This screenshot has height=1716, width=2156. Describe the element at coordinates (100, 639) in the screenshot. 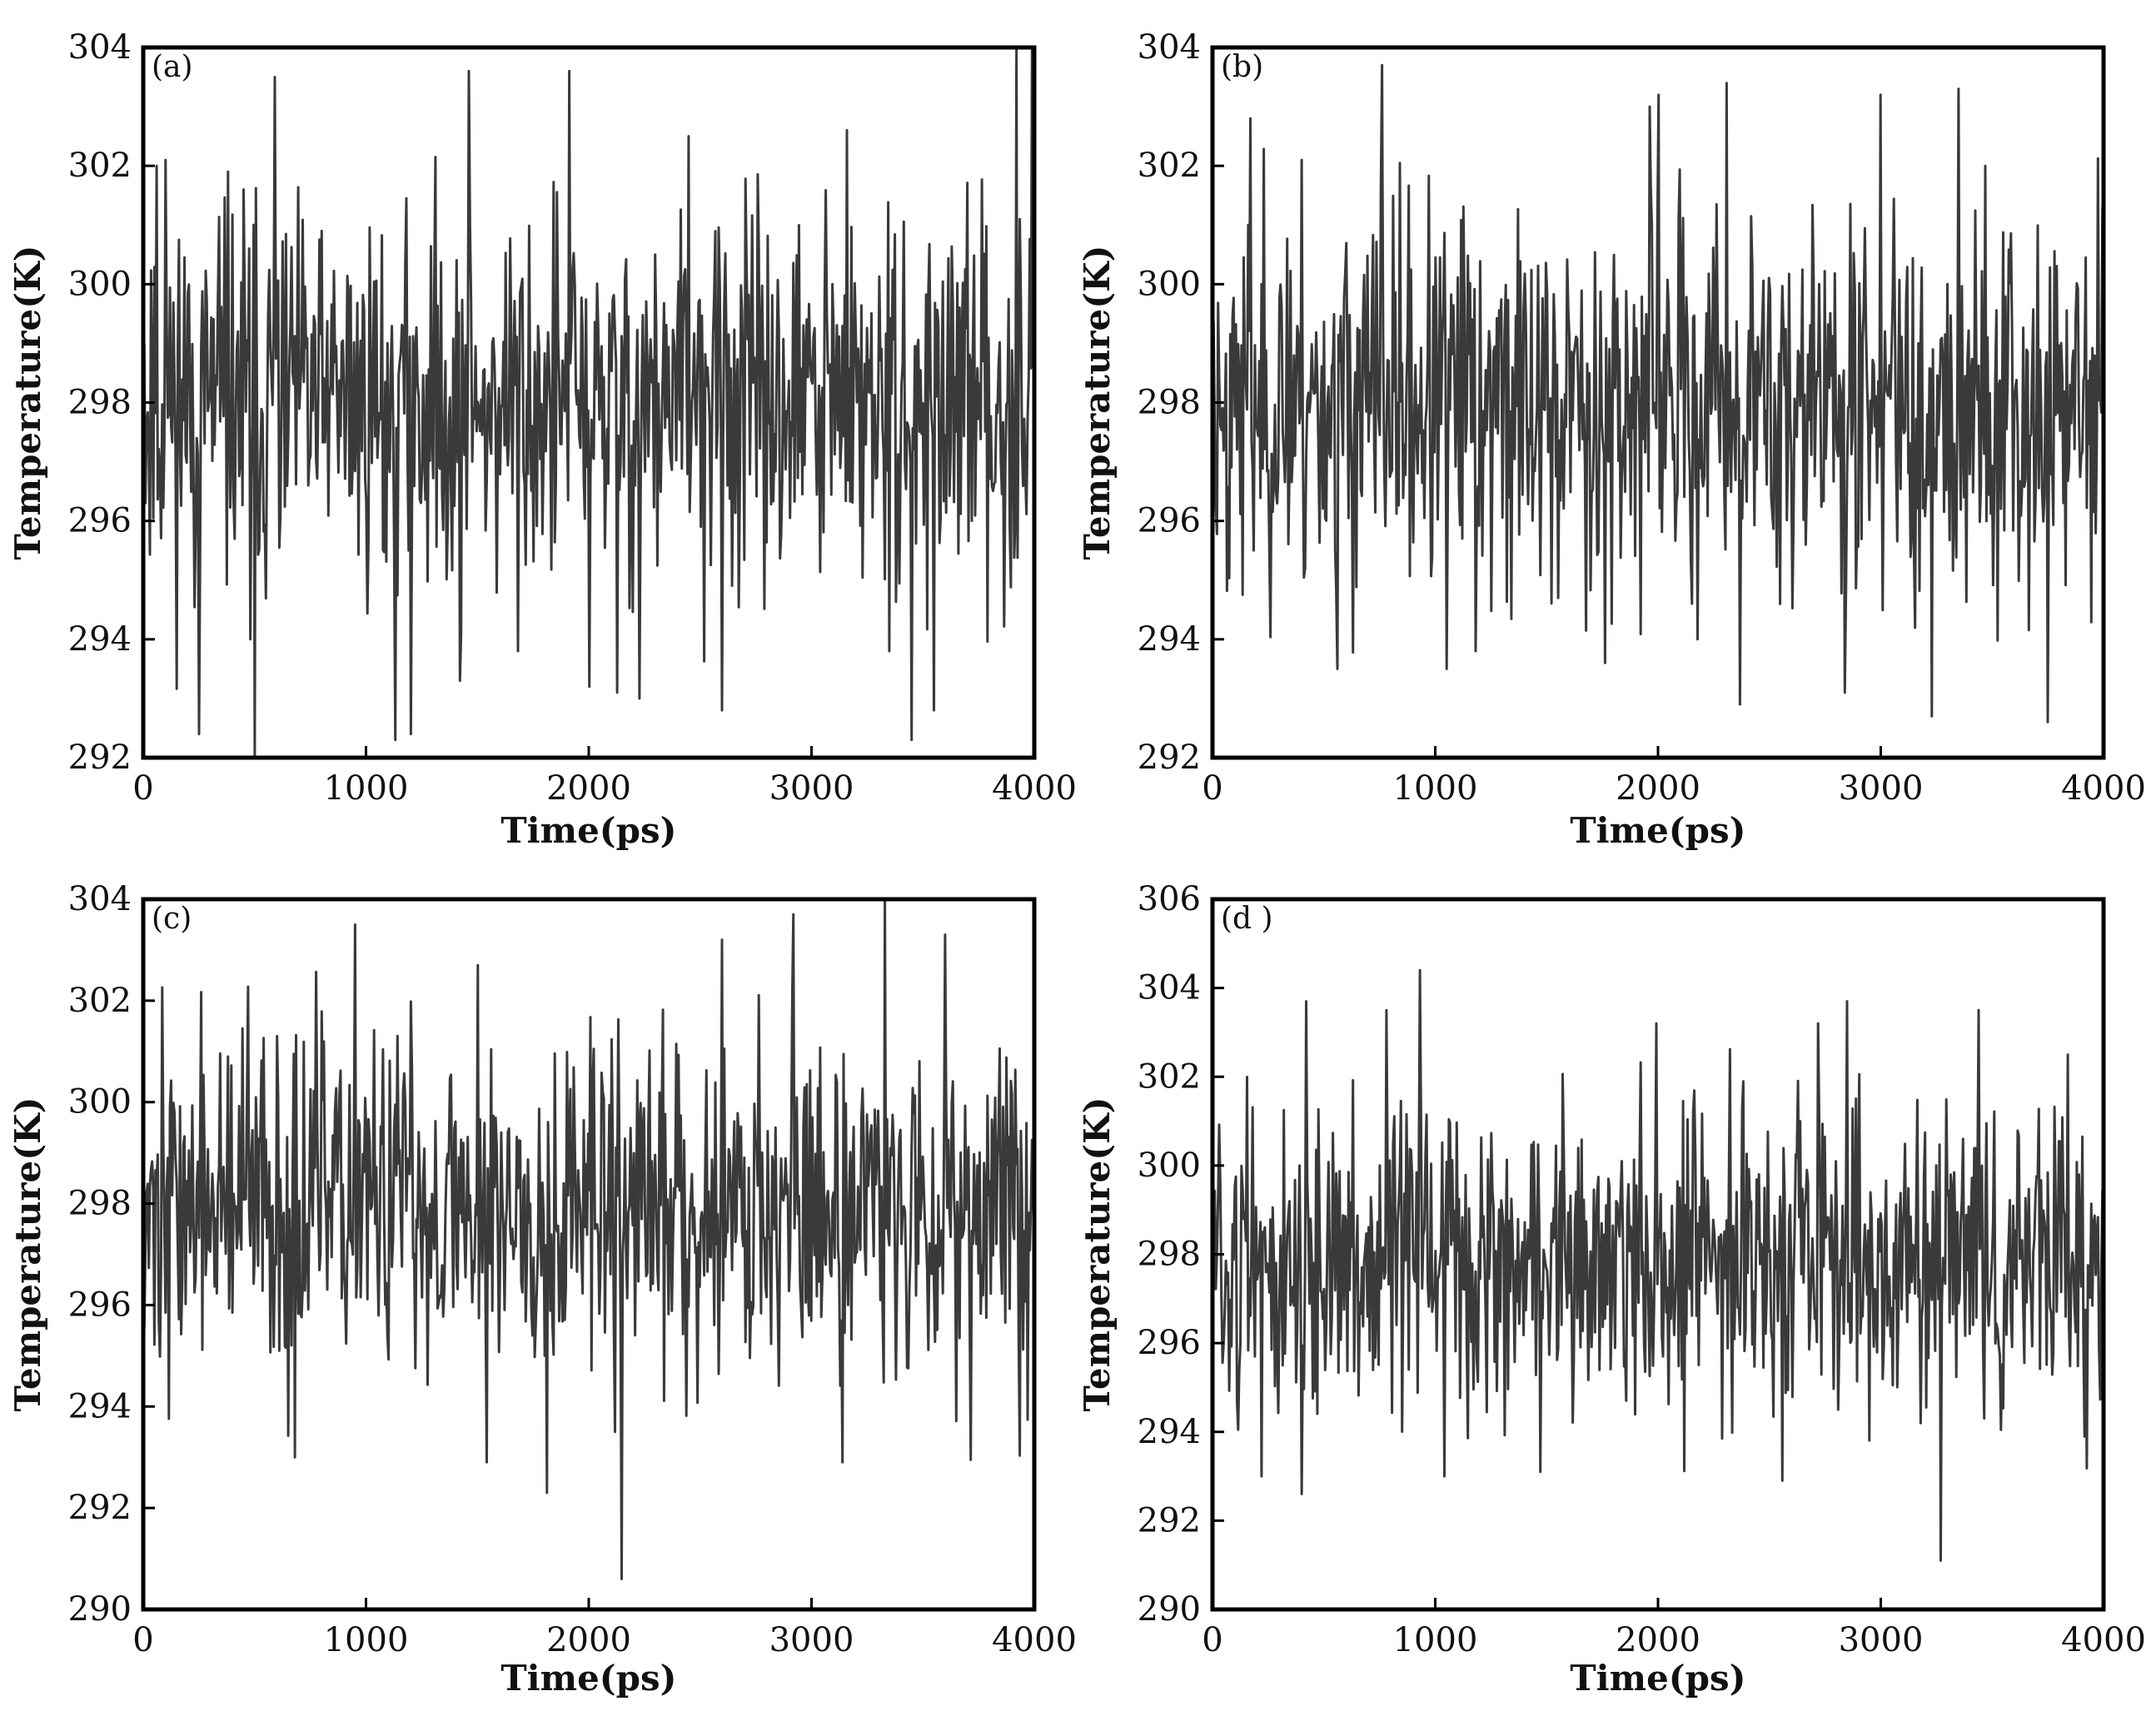

I see `panel-a-y-tick-label: 294` at that location.